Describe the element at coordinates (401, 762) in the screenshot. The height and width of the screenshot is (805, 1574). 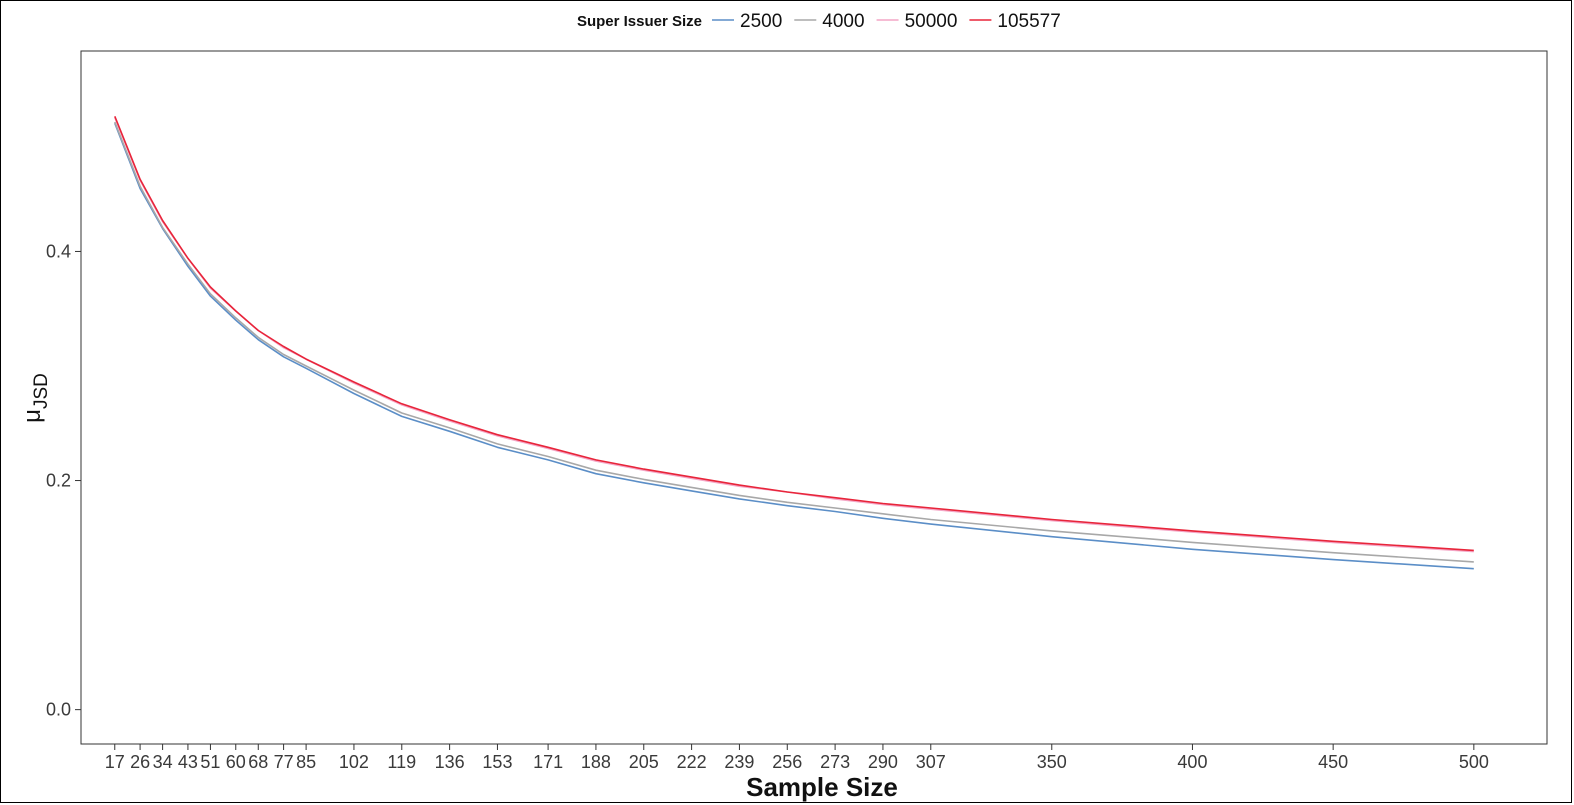
I see `x-tick-label: 119` at that location.